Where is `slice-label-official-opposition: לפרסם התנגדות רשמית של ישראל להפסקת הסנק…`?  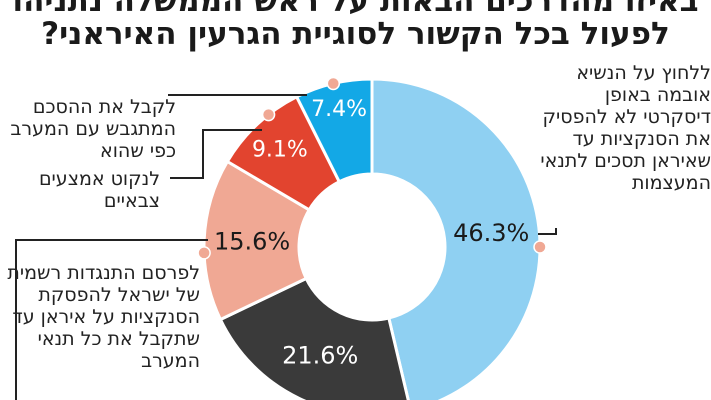 slice-label-official-opposition: לפרסם התנגדות רשמית של ישראל להפסקת הסנק… is located at coordinates (103, 317).